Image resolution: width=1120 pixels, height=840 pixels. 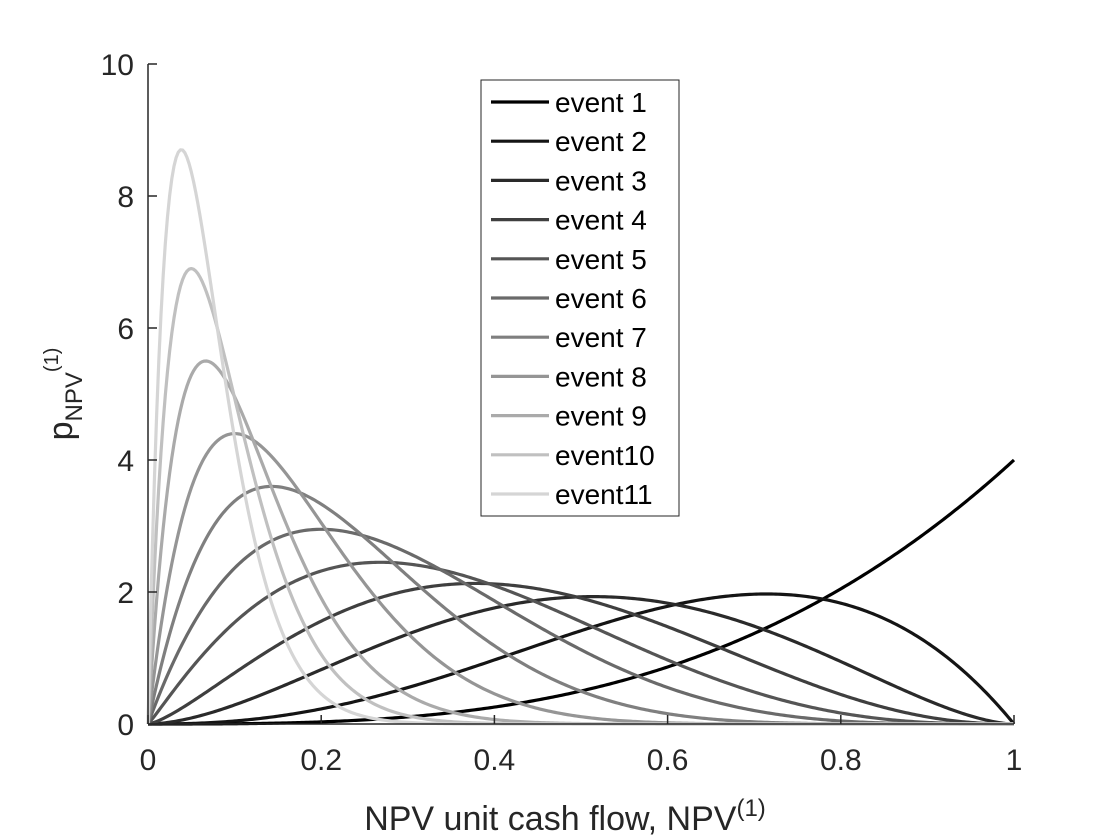 What do you see at coordinates (125, 461) in the screenshot?
I see `y-tick-label: 4` at bounding box center [125, 461].